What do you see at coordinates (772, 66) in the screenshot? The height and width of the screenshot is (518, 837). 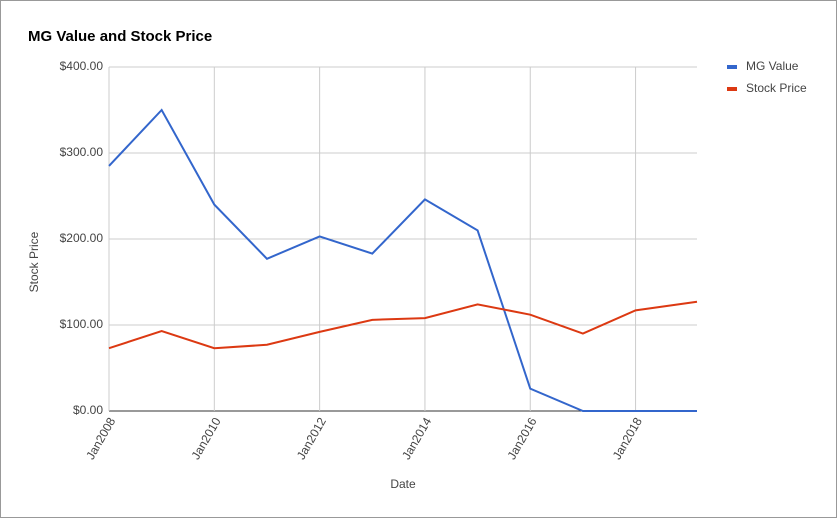 I see `legend-label: MG Value` at bounding box center [772, 66].